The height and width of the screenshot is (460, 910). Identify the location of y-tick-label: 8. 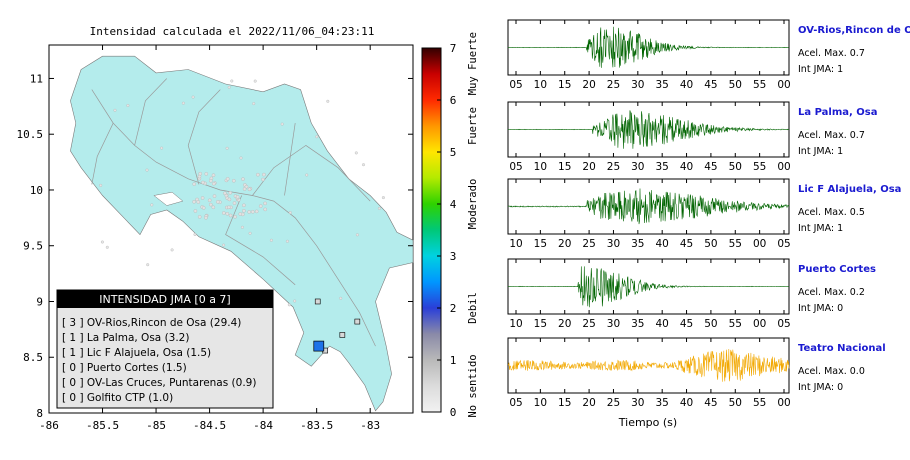
(39, 413).